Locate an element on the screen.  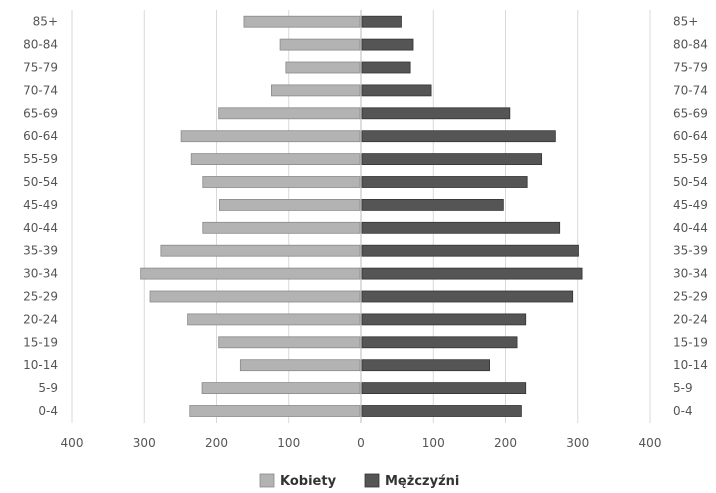
category-label-left: 45-49 is located at coordinates (40, 205).